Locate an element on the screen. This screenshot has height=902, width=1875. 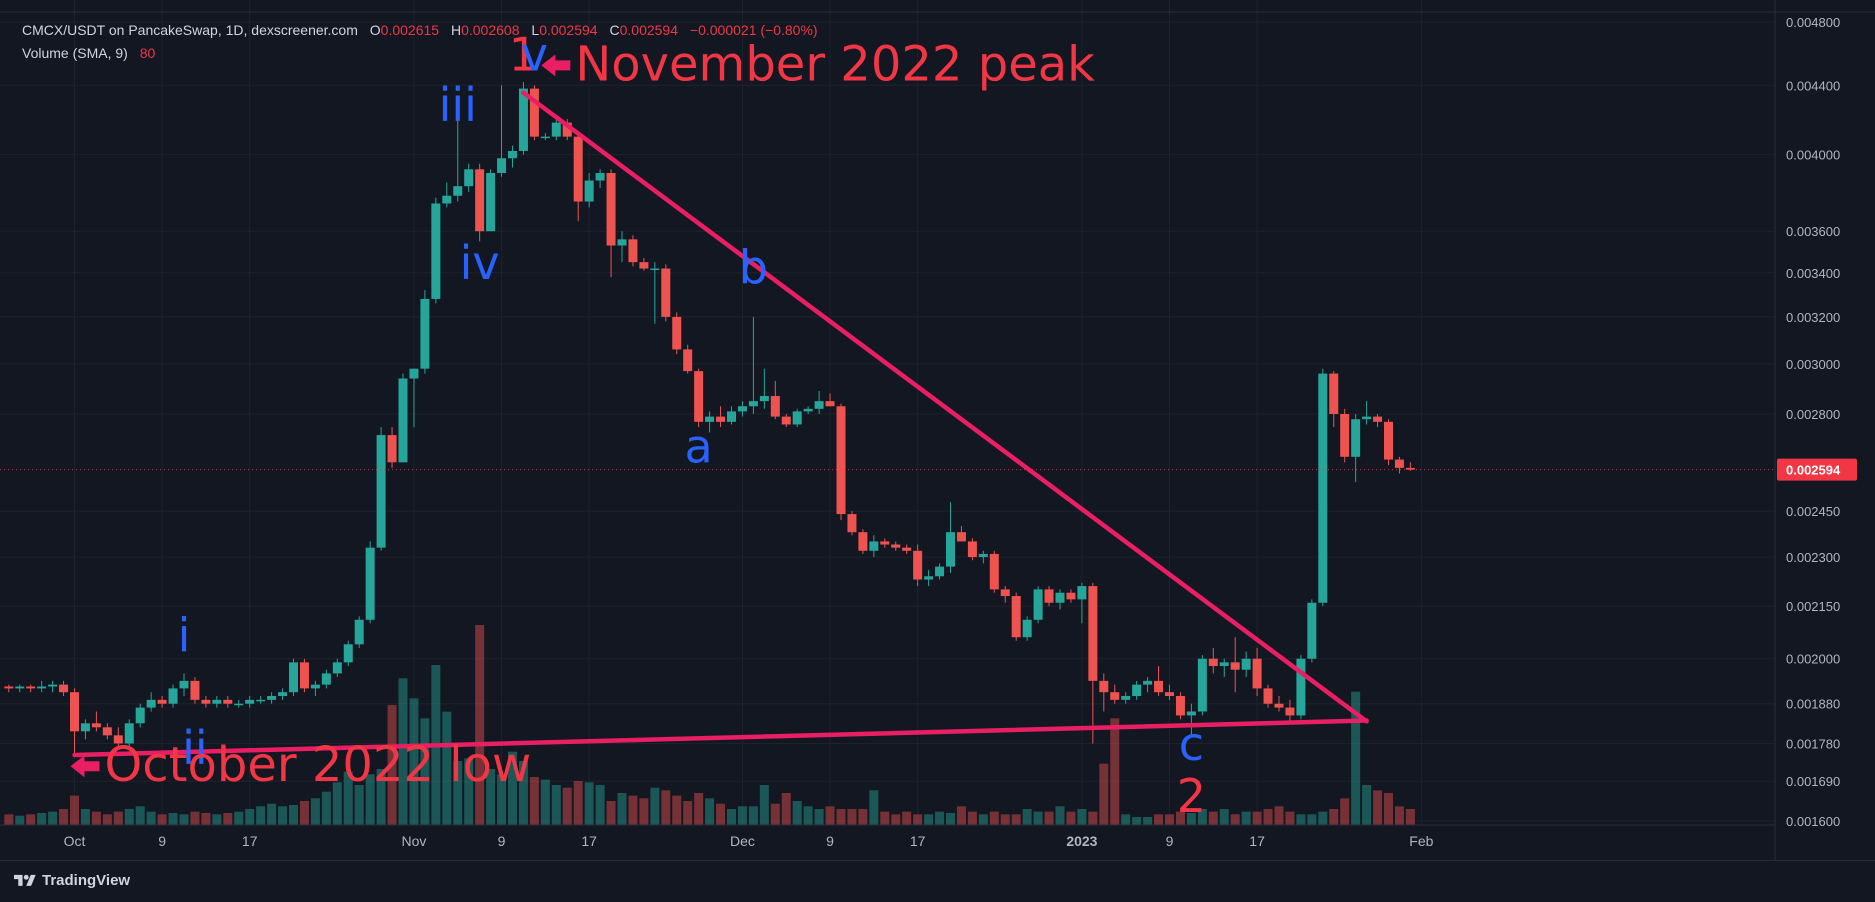
open-key: O is located at coordinates (375, 30).